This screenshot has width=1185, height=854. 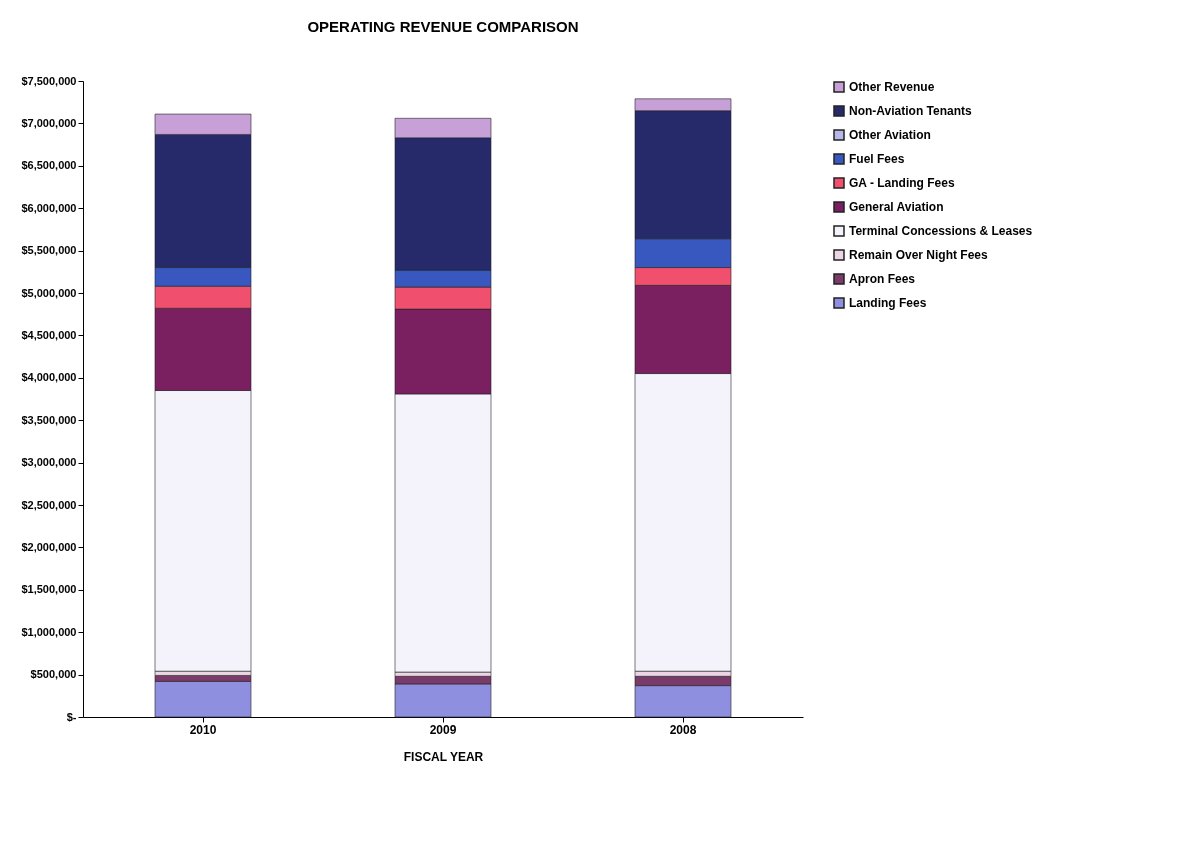 What do you see at coordinates (49, 631) in the screenshot?
I see `y-tick-label: $1,000,000` at bounding box center [49, 631].